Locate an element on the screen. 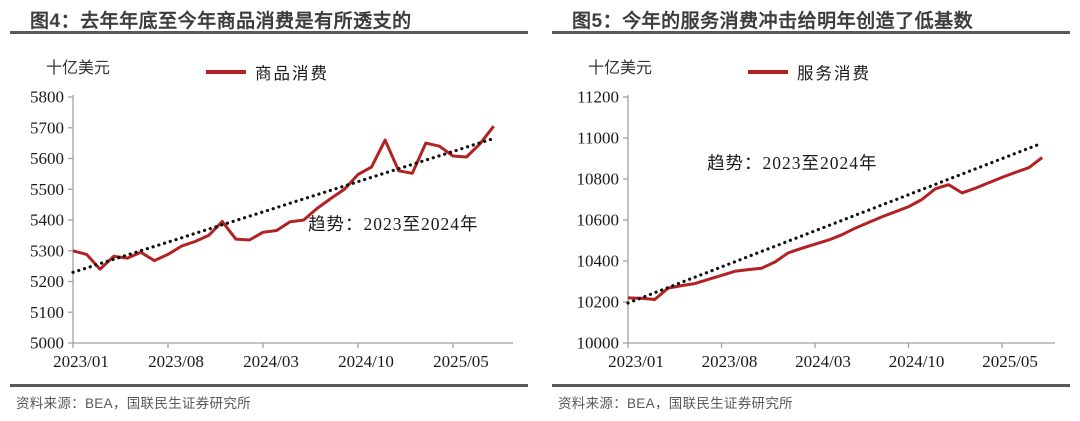  figure-title: 图5：今年的服务消费冲击给明年创造了低基数 is located at coordinates (773, 21).